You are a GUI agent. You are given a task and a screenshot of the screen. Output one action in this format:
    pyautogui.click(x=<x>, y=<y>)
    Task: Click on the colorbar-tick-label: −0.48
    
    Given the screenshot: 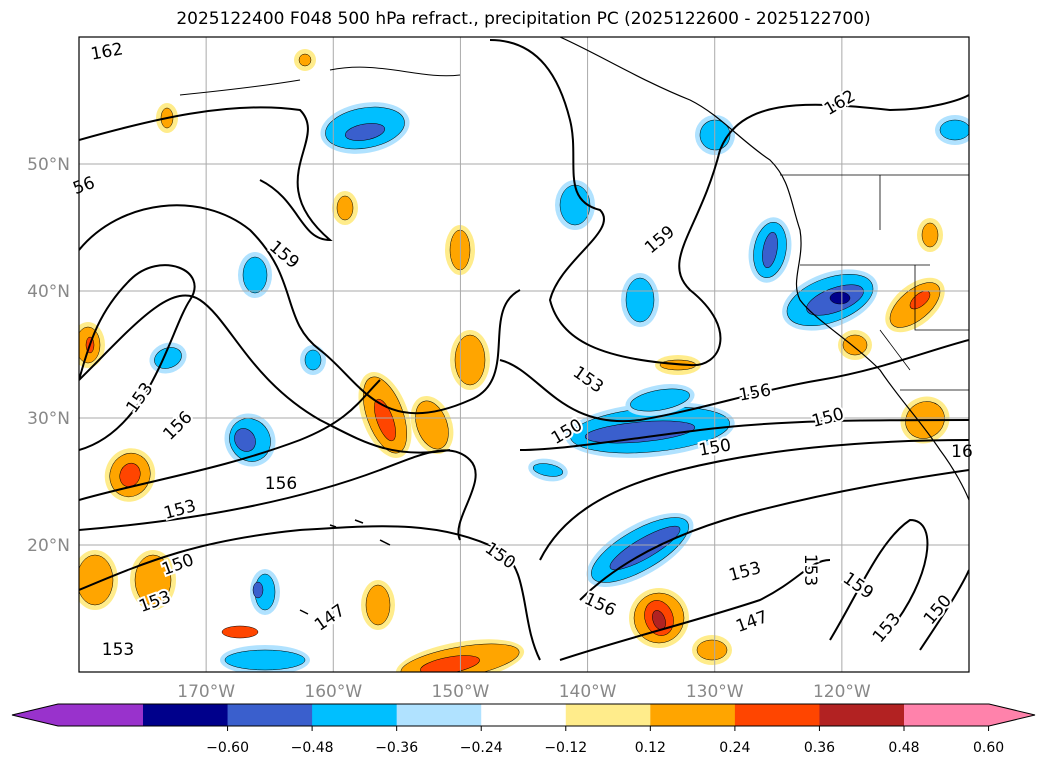 What is the action you would take?
    pyautogui.click(x=312, y=748)
    